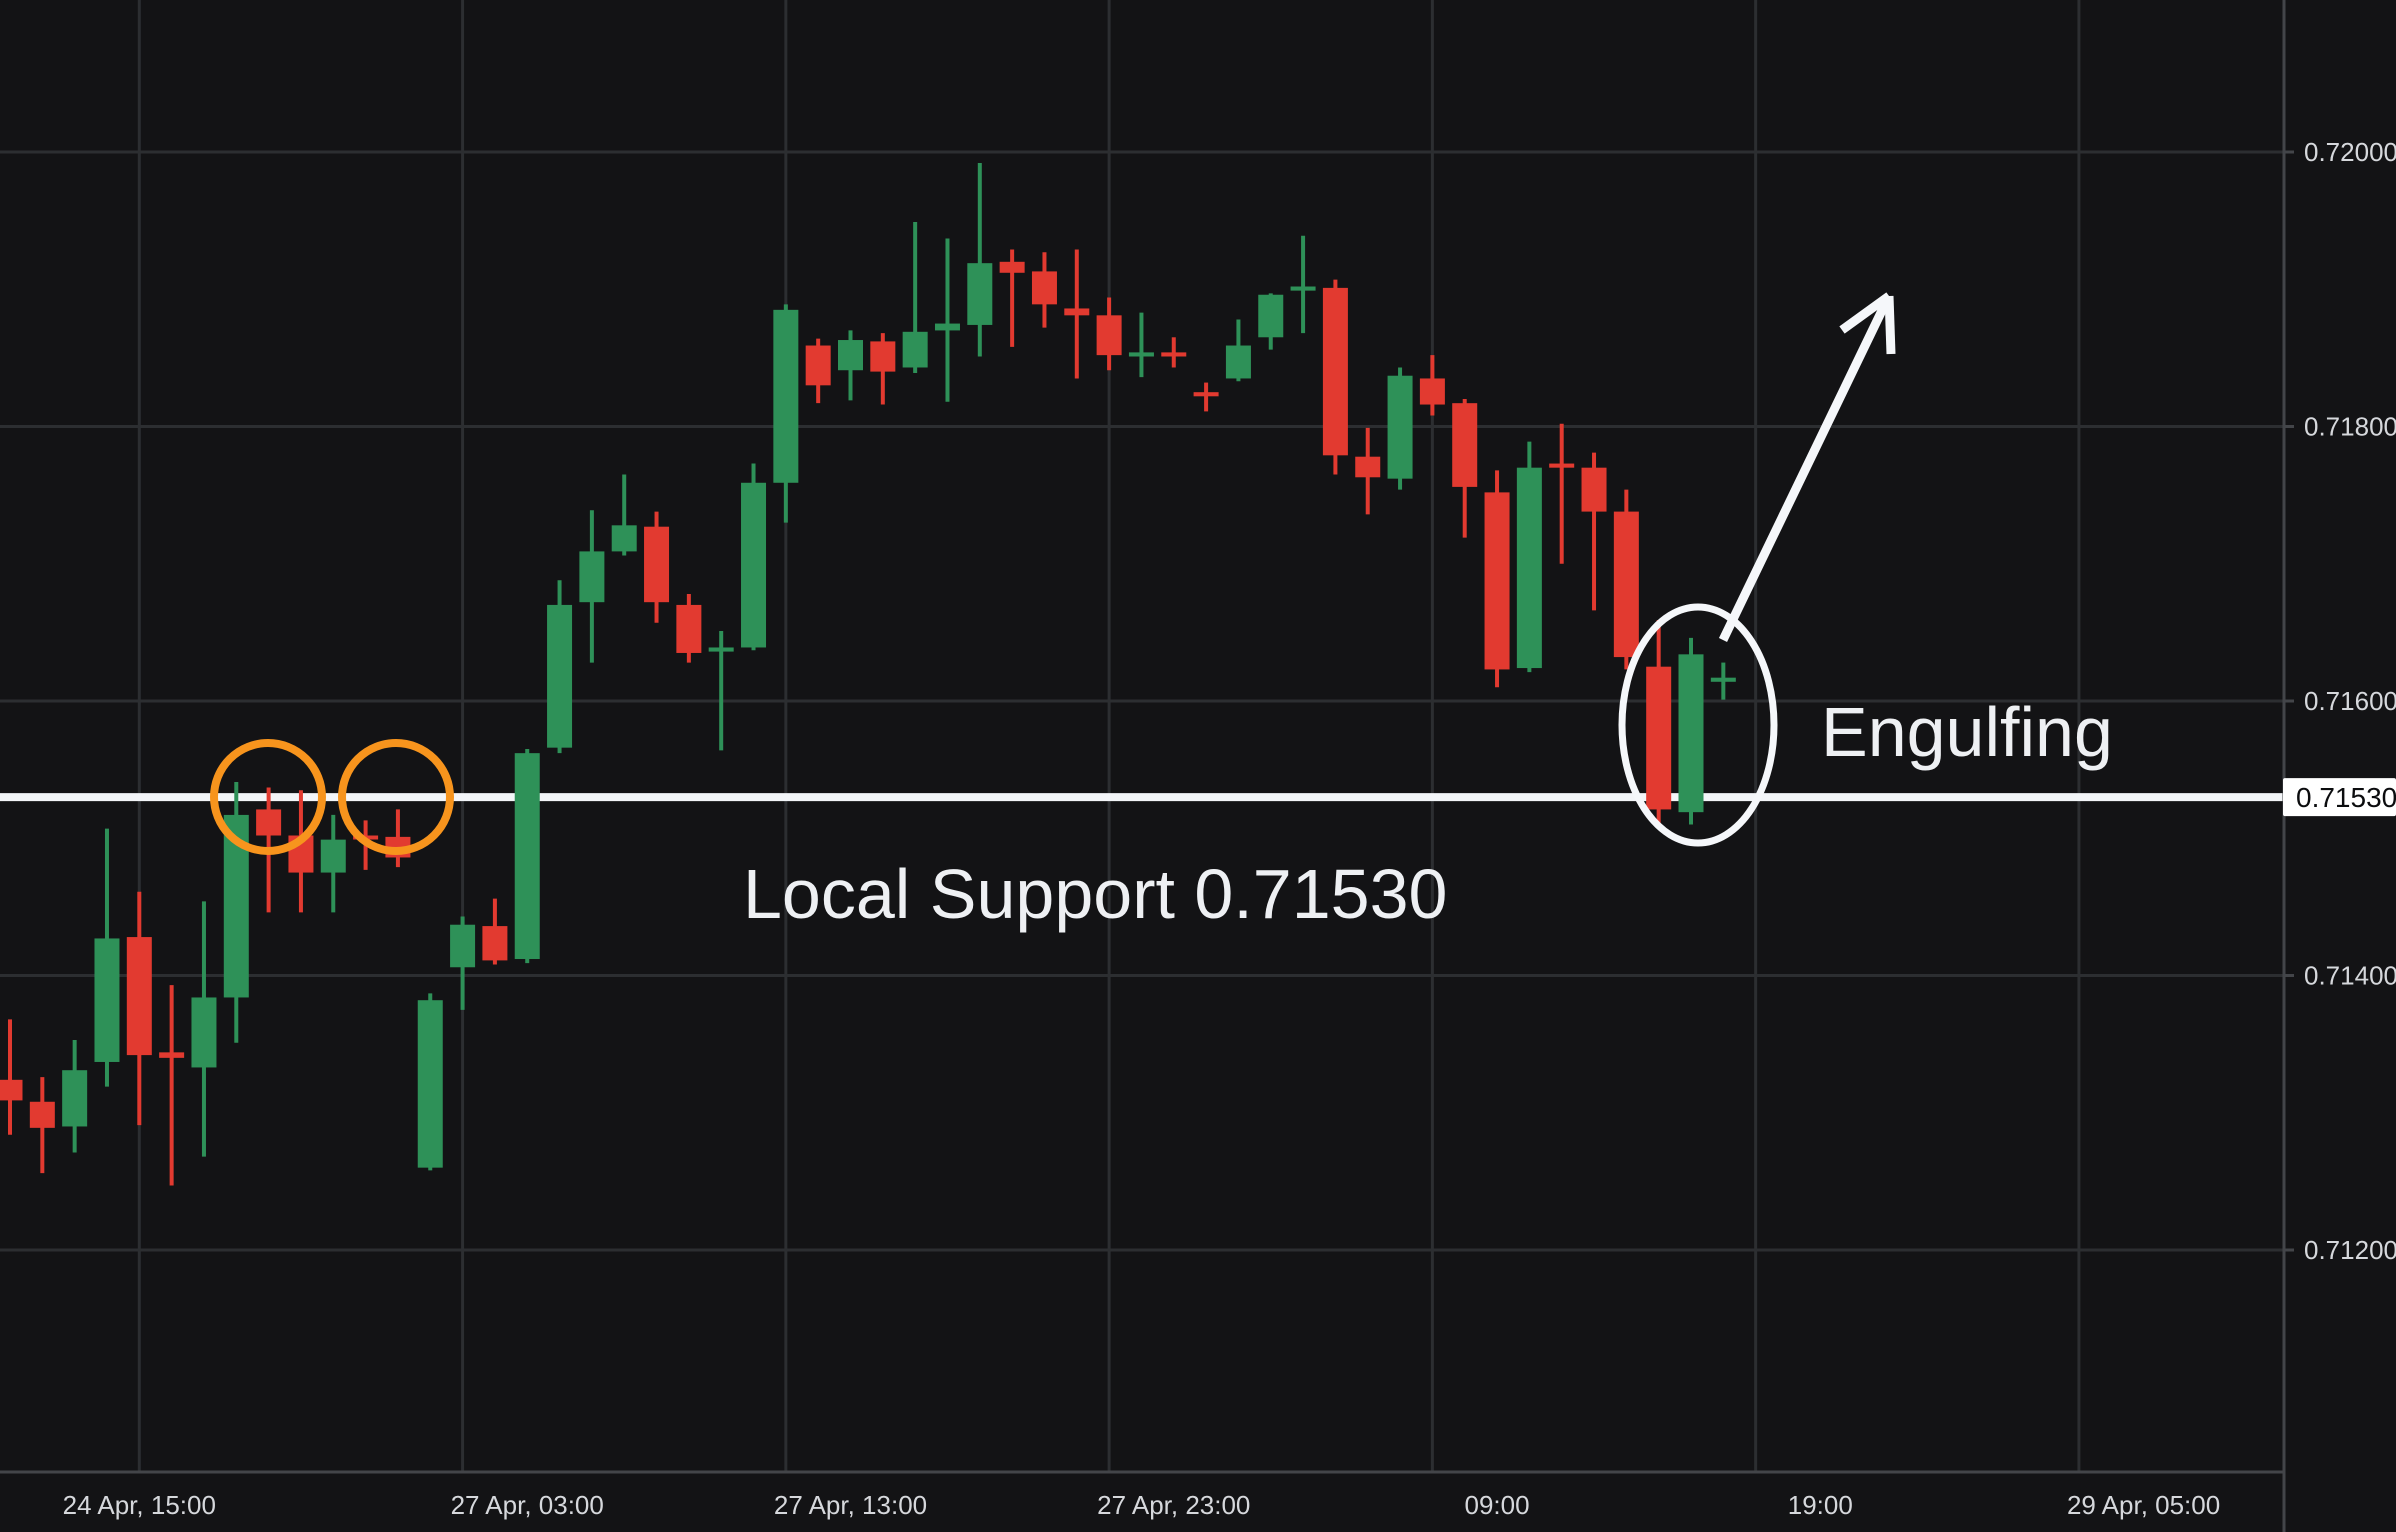 The width and height of the screenshot is (2396, 1532). Describe the element at coordinates (1806, 468) in the screenshot. I see `arrow-shaft` at that location.